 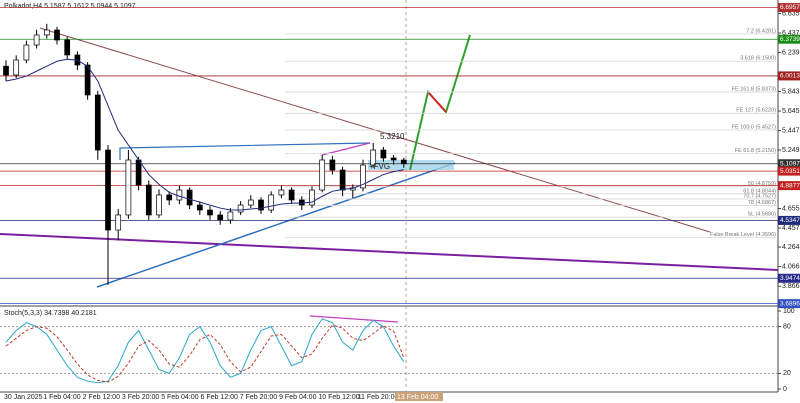 I want to click on projection-pullback, so click(x=437, y=102).